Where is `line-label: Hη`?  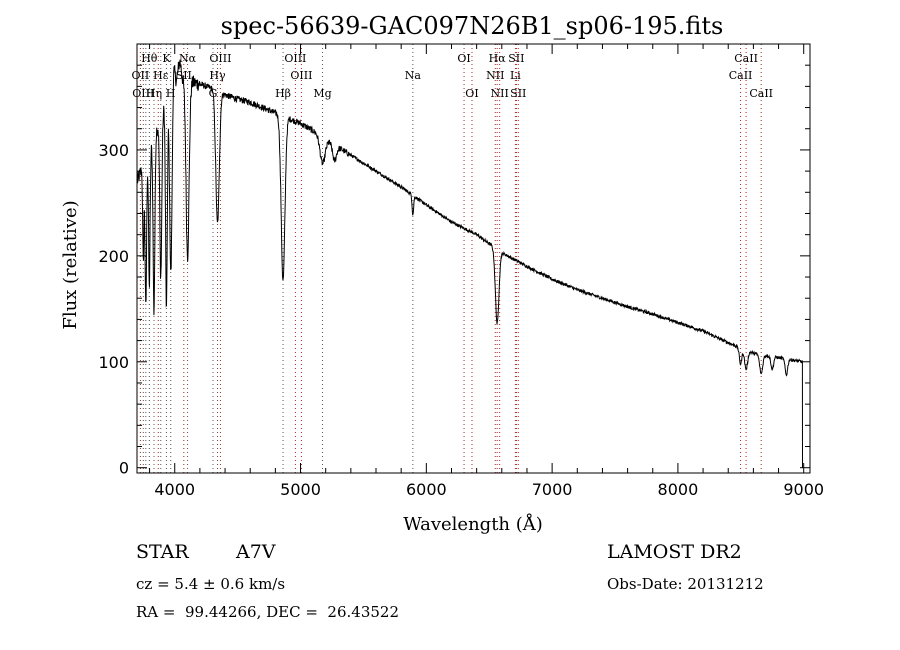 line-label: Hη is located at coordinates (154, 93).